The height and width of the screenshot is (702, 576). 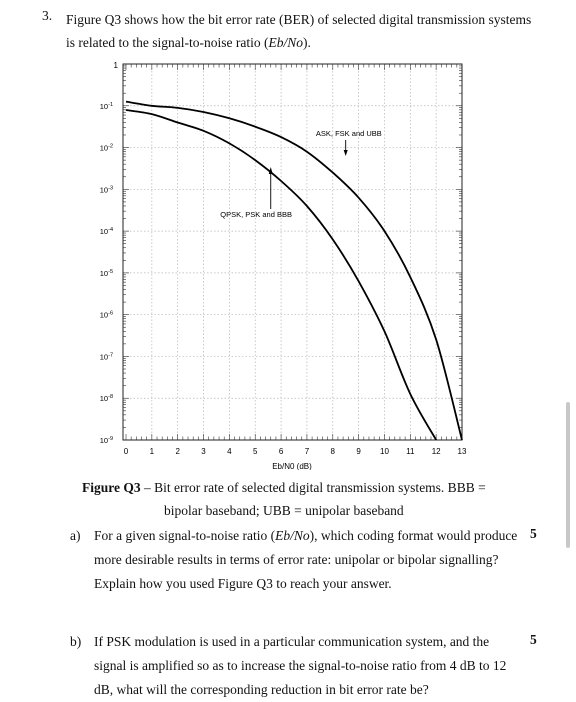 What do you see at coordinates (229, 451) in the screenshot?
I see `x-tick-label: 4` at bounding box center [229, 451].